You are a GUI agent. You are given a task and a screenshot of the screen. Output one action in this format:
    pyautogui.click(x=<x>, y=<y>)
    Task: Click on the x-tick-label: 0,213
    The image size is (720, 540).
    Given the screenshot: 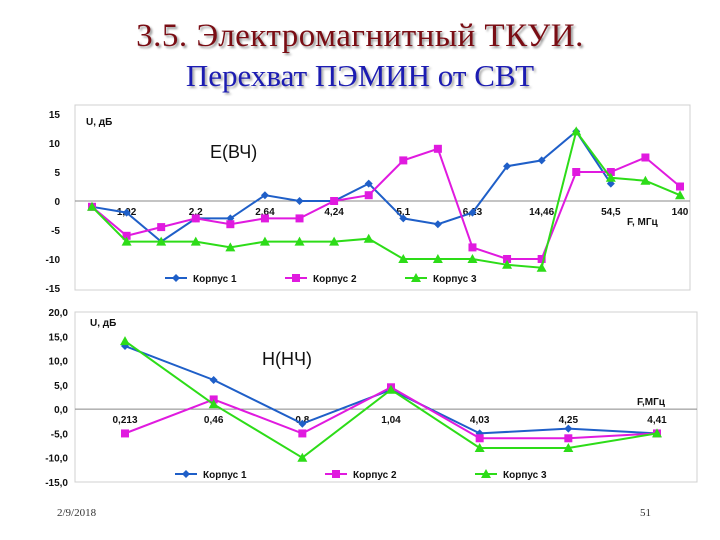 What is the action you would take?
    pyautogui.click(x=124, y=420)
    